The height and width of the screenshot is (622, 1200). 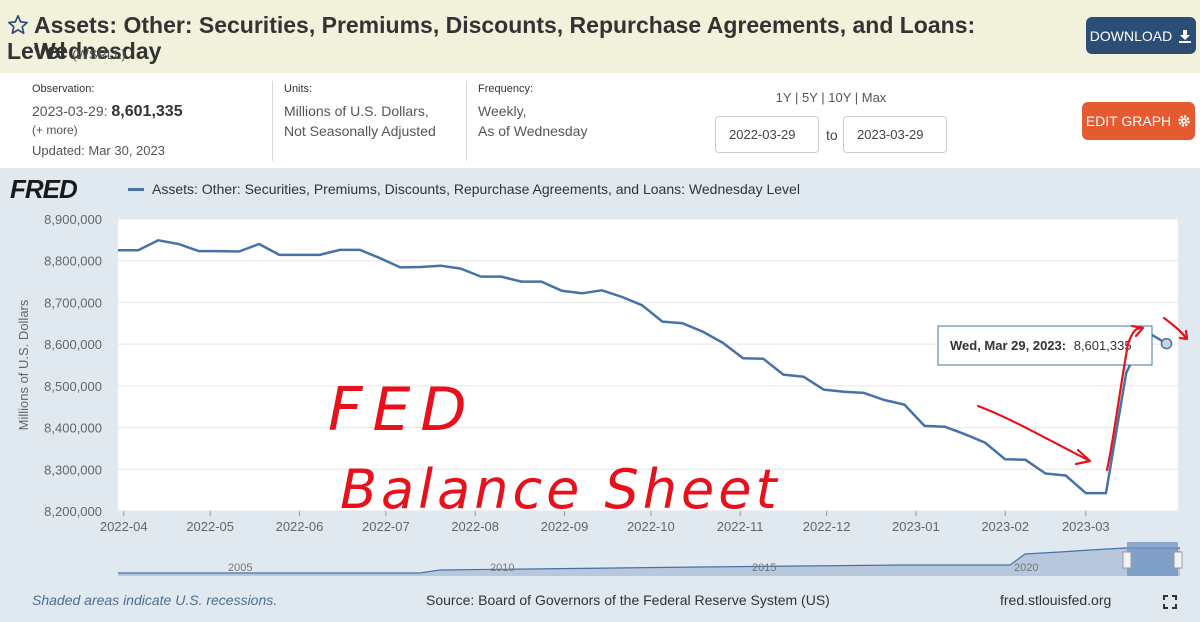 I want to click on hover-marker, so click(x=1166, y=343).